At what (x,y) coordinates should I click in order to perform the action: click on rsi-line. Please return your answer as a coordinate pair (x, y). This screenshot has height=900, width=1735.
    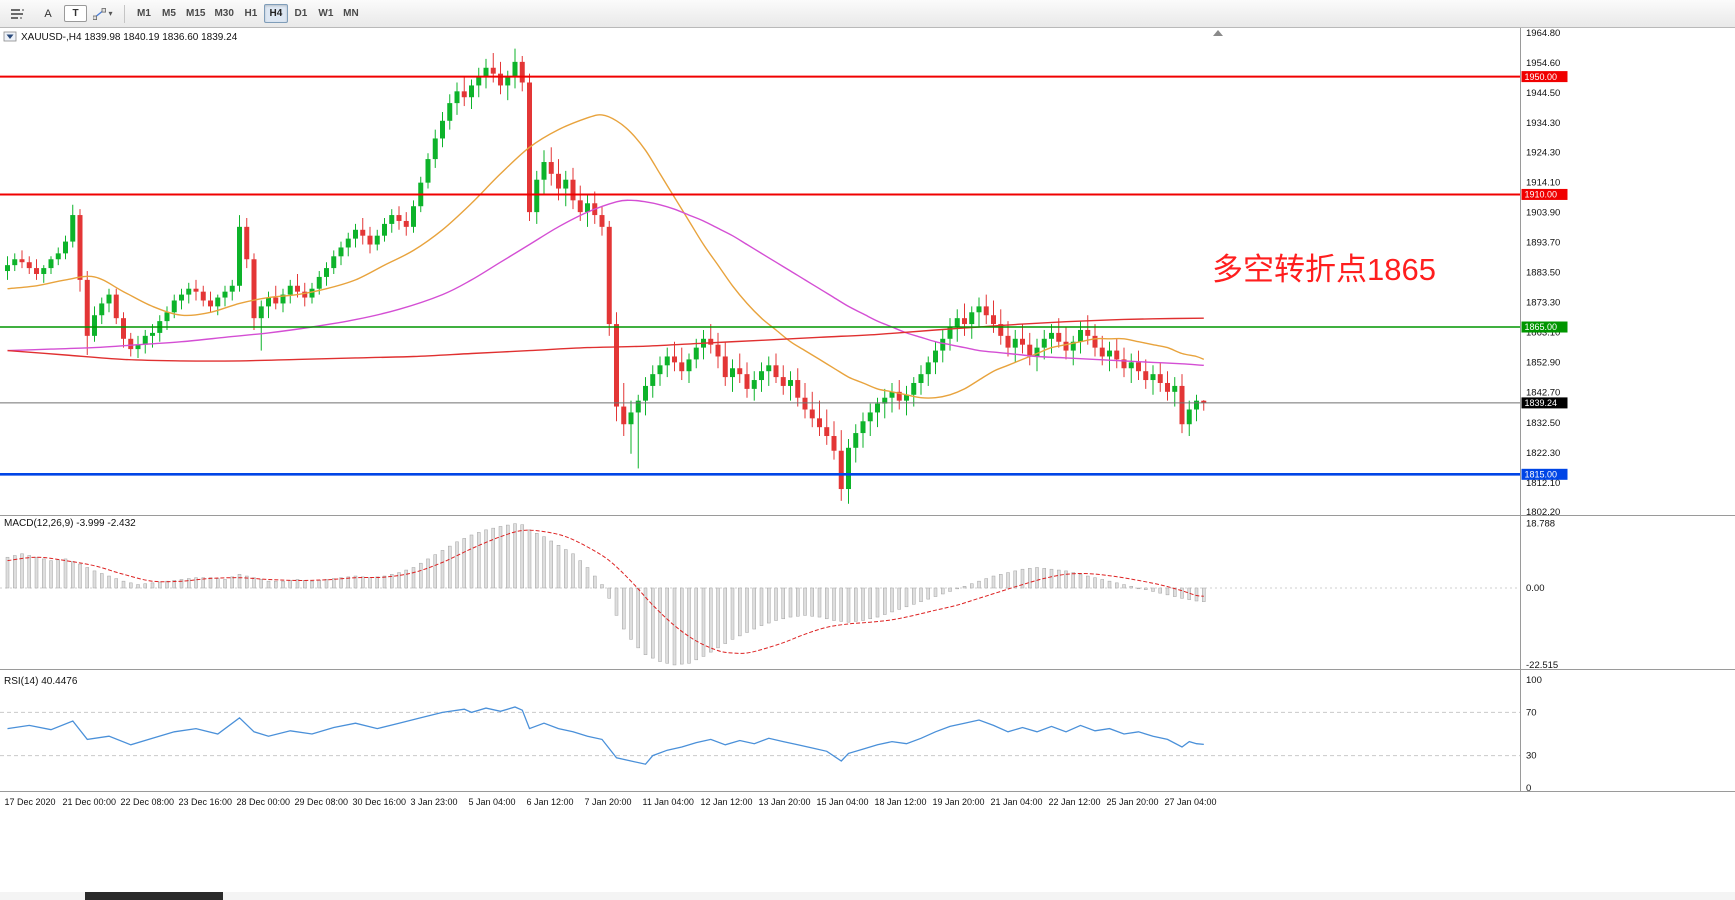
    Looking at the image, I should click on (605, 735).